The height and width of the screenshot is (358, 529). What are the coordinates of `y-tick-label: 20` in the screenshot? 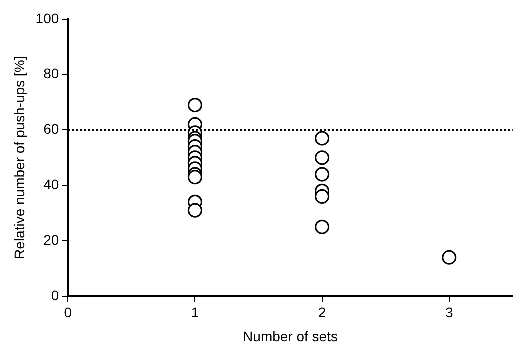 It's located at (52, 240).